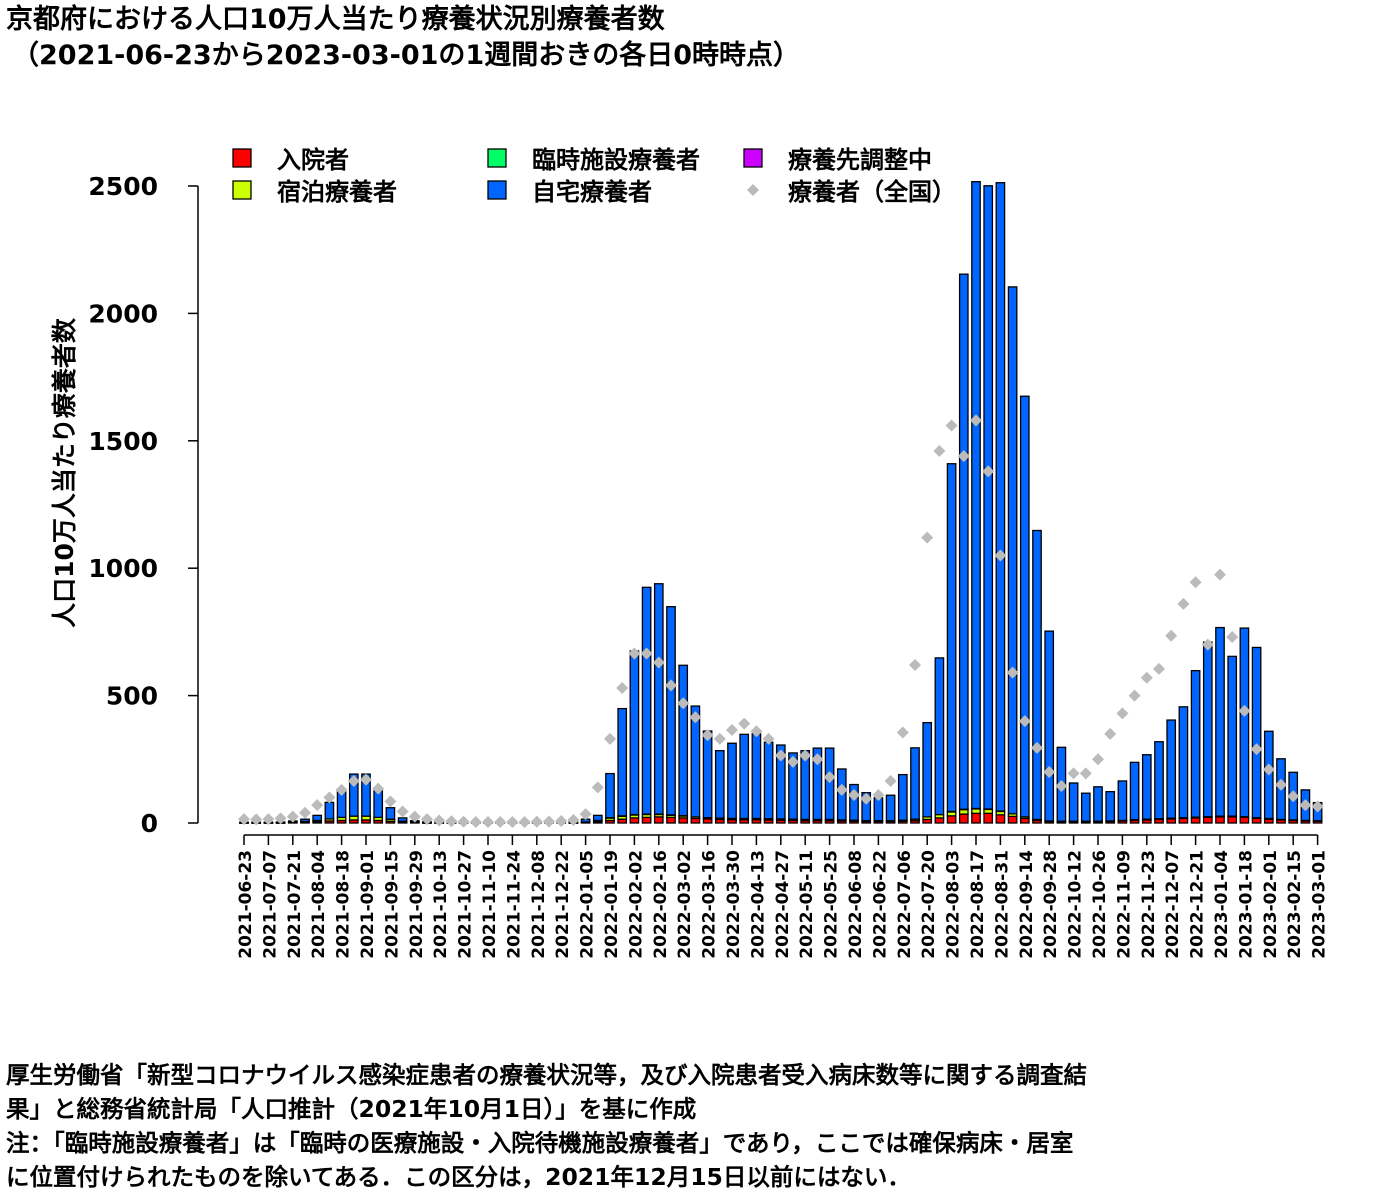 The width and height of the screenshot is (1400, 1200). Describe the element at coordinates (860, 160) in the screenshot. I see `legend-label: 療養先調整中` at that location.